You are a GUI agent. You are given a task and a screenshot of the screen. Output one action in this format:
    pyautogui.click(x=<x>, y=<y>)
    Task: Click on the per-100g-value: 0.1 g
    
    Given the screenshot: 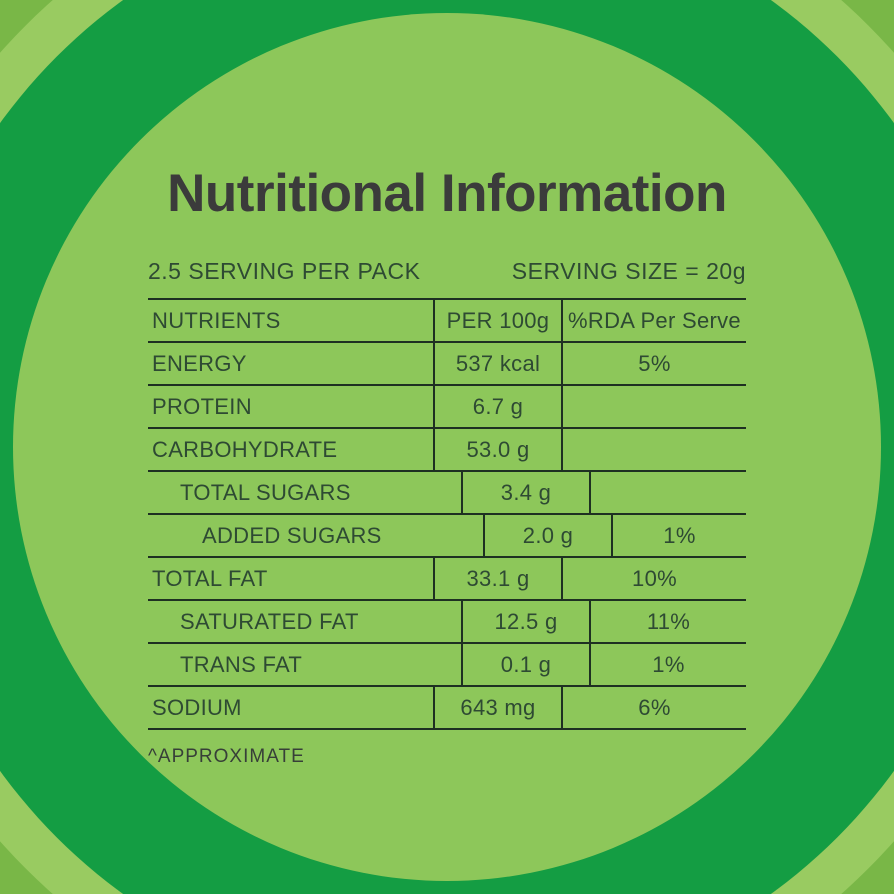 What is the action you would take?
    pyautogui.click(x=525, y=664)
    